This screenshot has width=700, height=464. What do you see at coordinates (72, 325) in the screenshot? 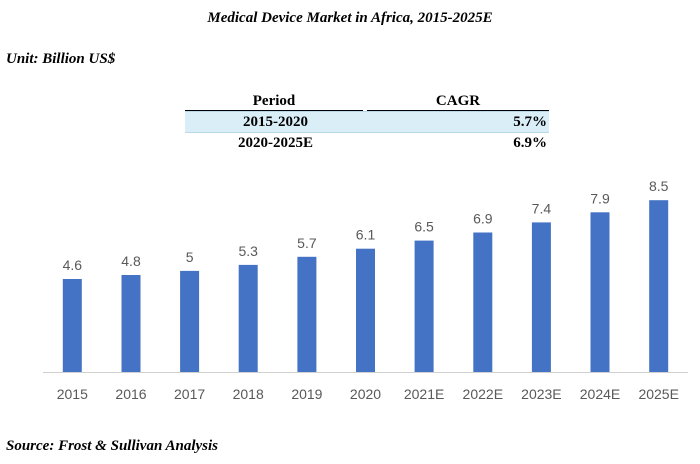
I see `bar-2015` at bounding box center [72, 325].